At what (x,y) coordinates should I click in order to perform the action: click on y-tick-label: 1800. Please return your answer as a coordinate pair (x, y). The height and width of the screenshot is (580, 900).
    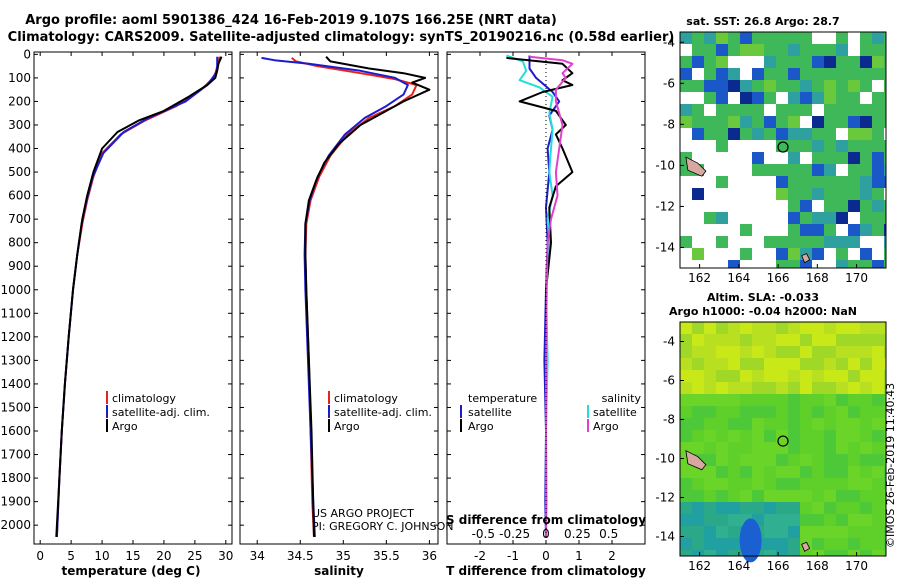
    Looking at the image, I should click on (15, 478).